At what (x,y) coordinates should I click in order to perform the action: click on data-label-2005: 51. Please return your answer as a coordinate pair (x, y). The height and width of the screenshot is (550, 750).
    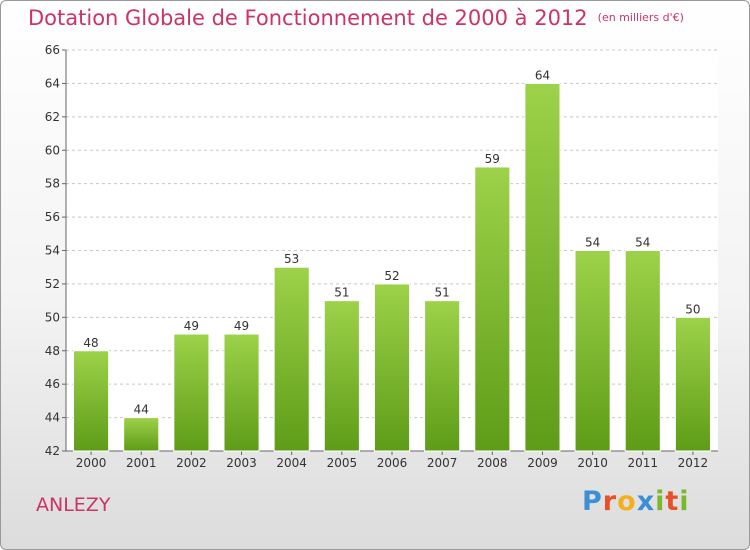
    Looking at the image, I should click on (341, 293).